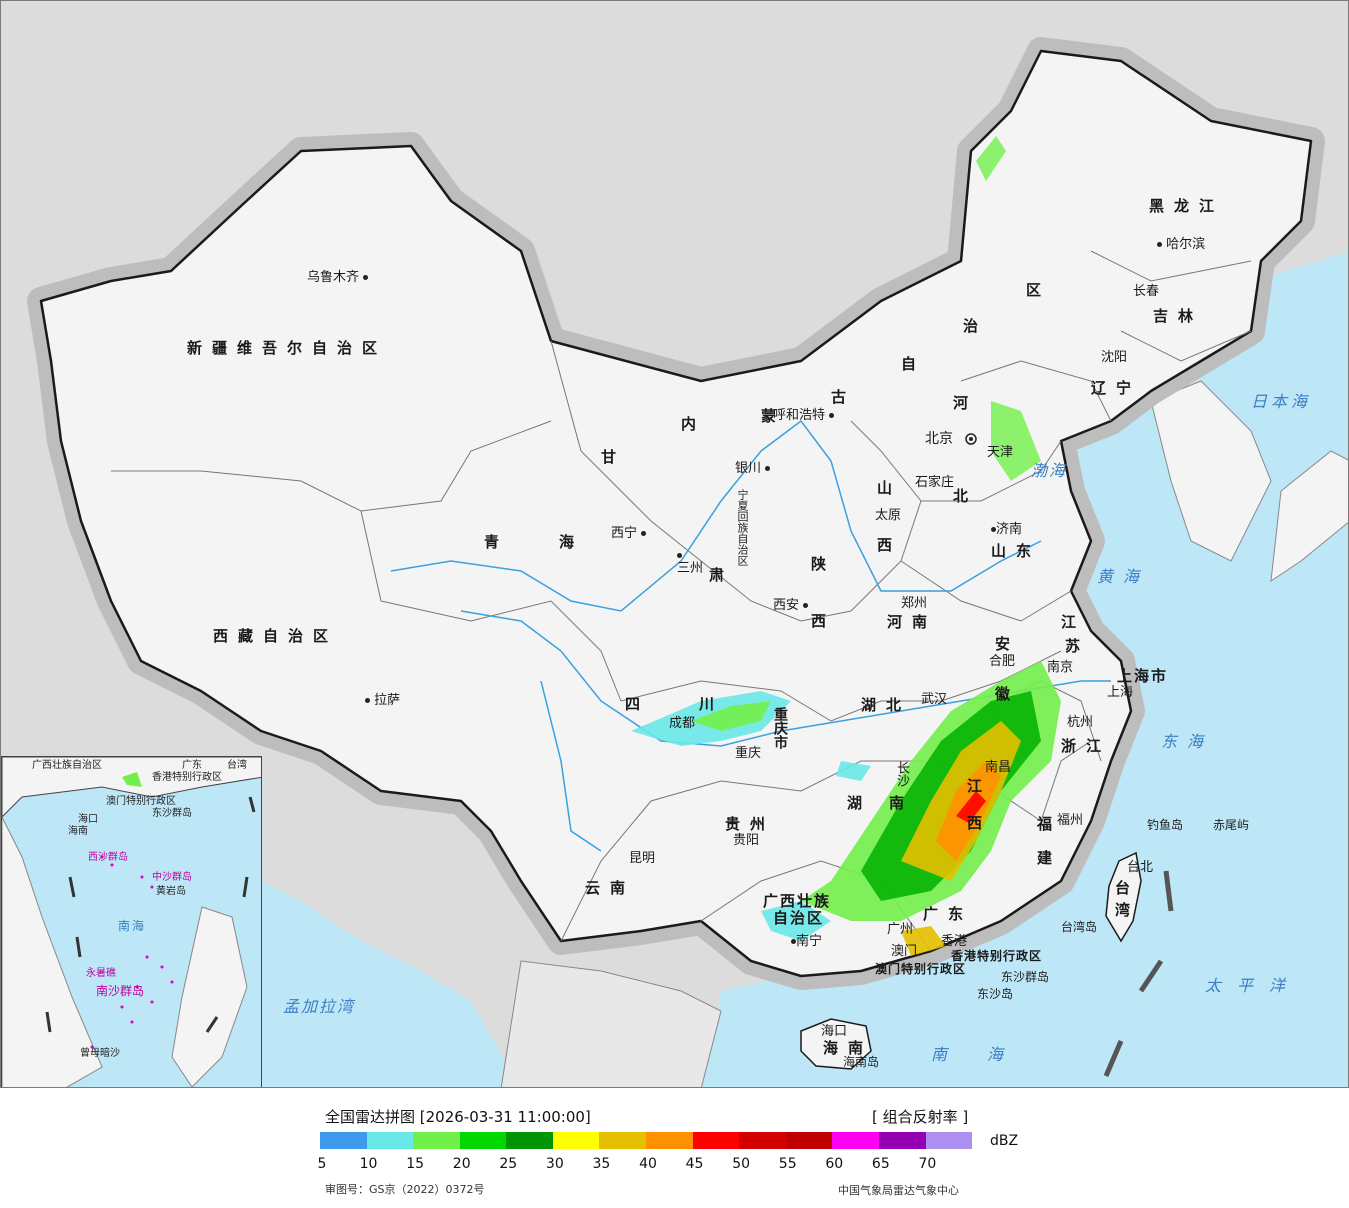  What do you see at coordinates (132, 926) in the screenshot?
I see `inset-sea: 南海` at bounding box center [132, 926].